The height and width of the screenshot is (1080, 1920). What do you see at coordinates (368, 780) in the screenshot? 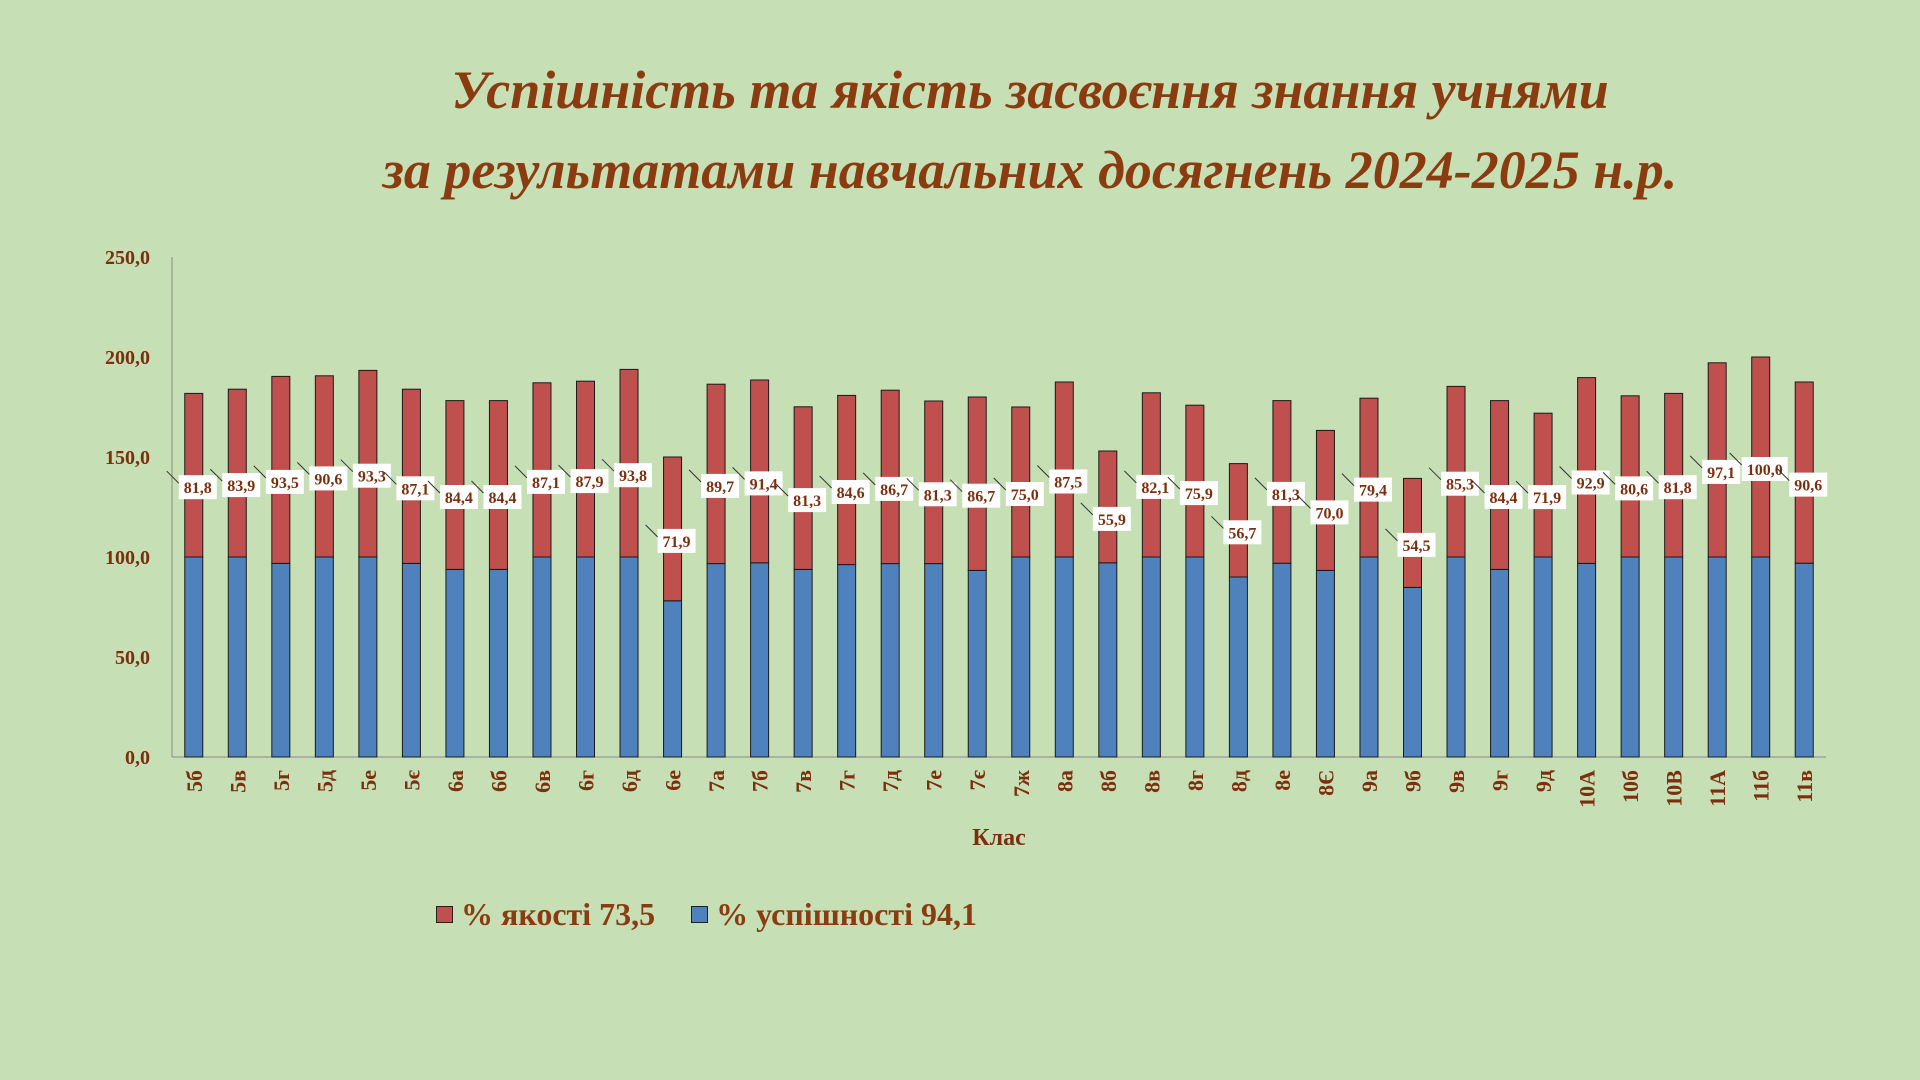
I see `x-tick-label: 5е` at bounding box center [368, 780].